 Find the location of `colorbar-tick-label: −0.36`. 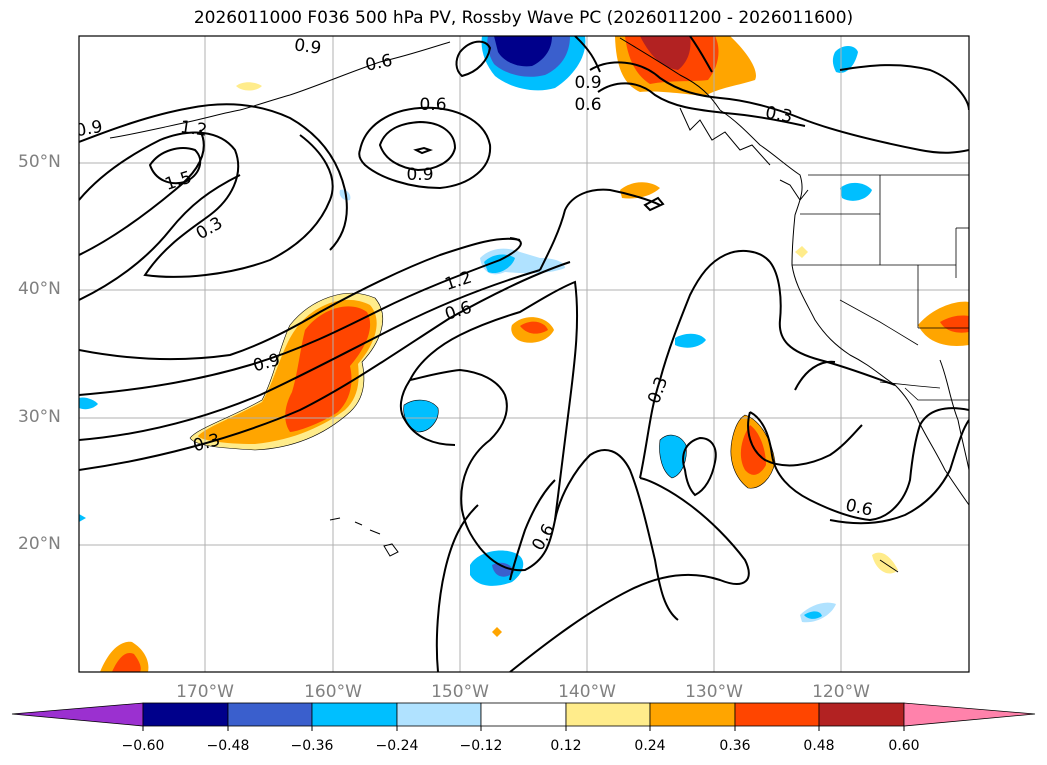

colorbar-tick-label: −0.36 is located at coordinates (312, 746).